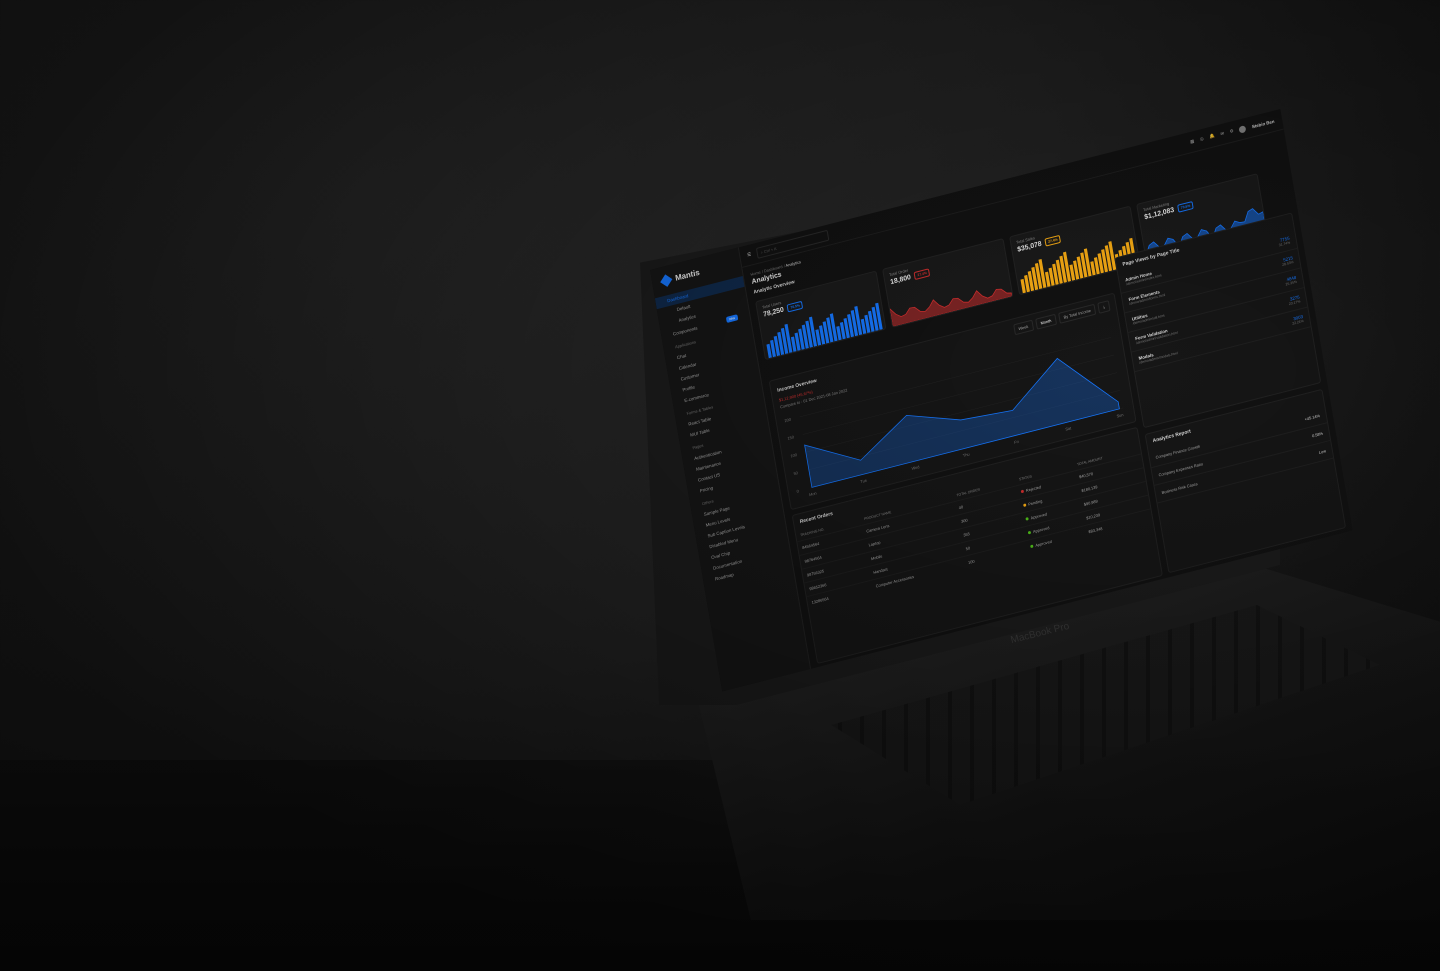 The image size is (1440, 971). Describe the element at coordinates (1148, 317) in the screenshot. I see `page-view-info: Utilities/demo/admin/util.html` at that location.